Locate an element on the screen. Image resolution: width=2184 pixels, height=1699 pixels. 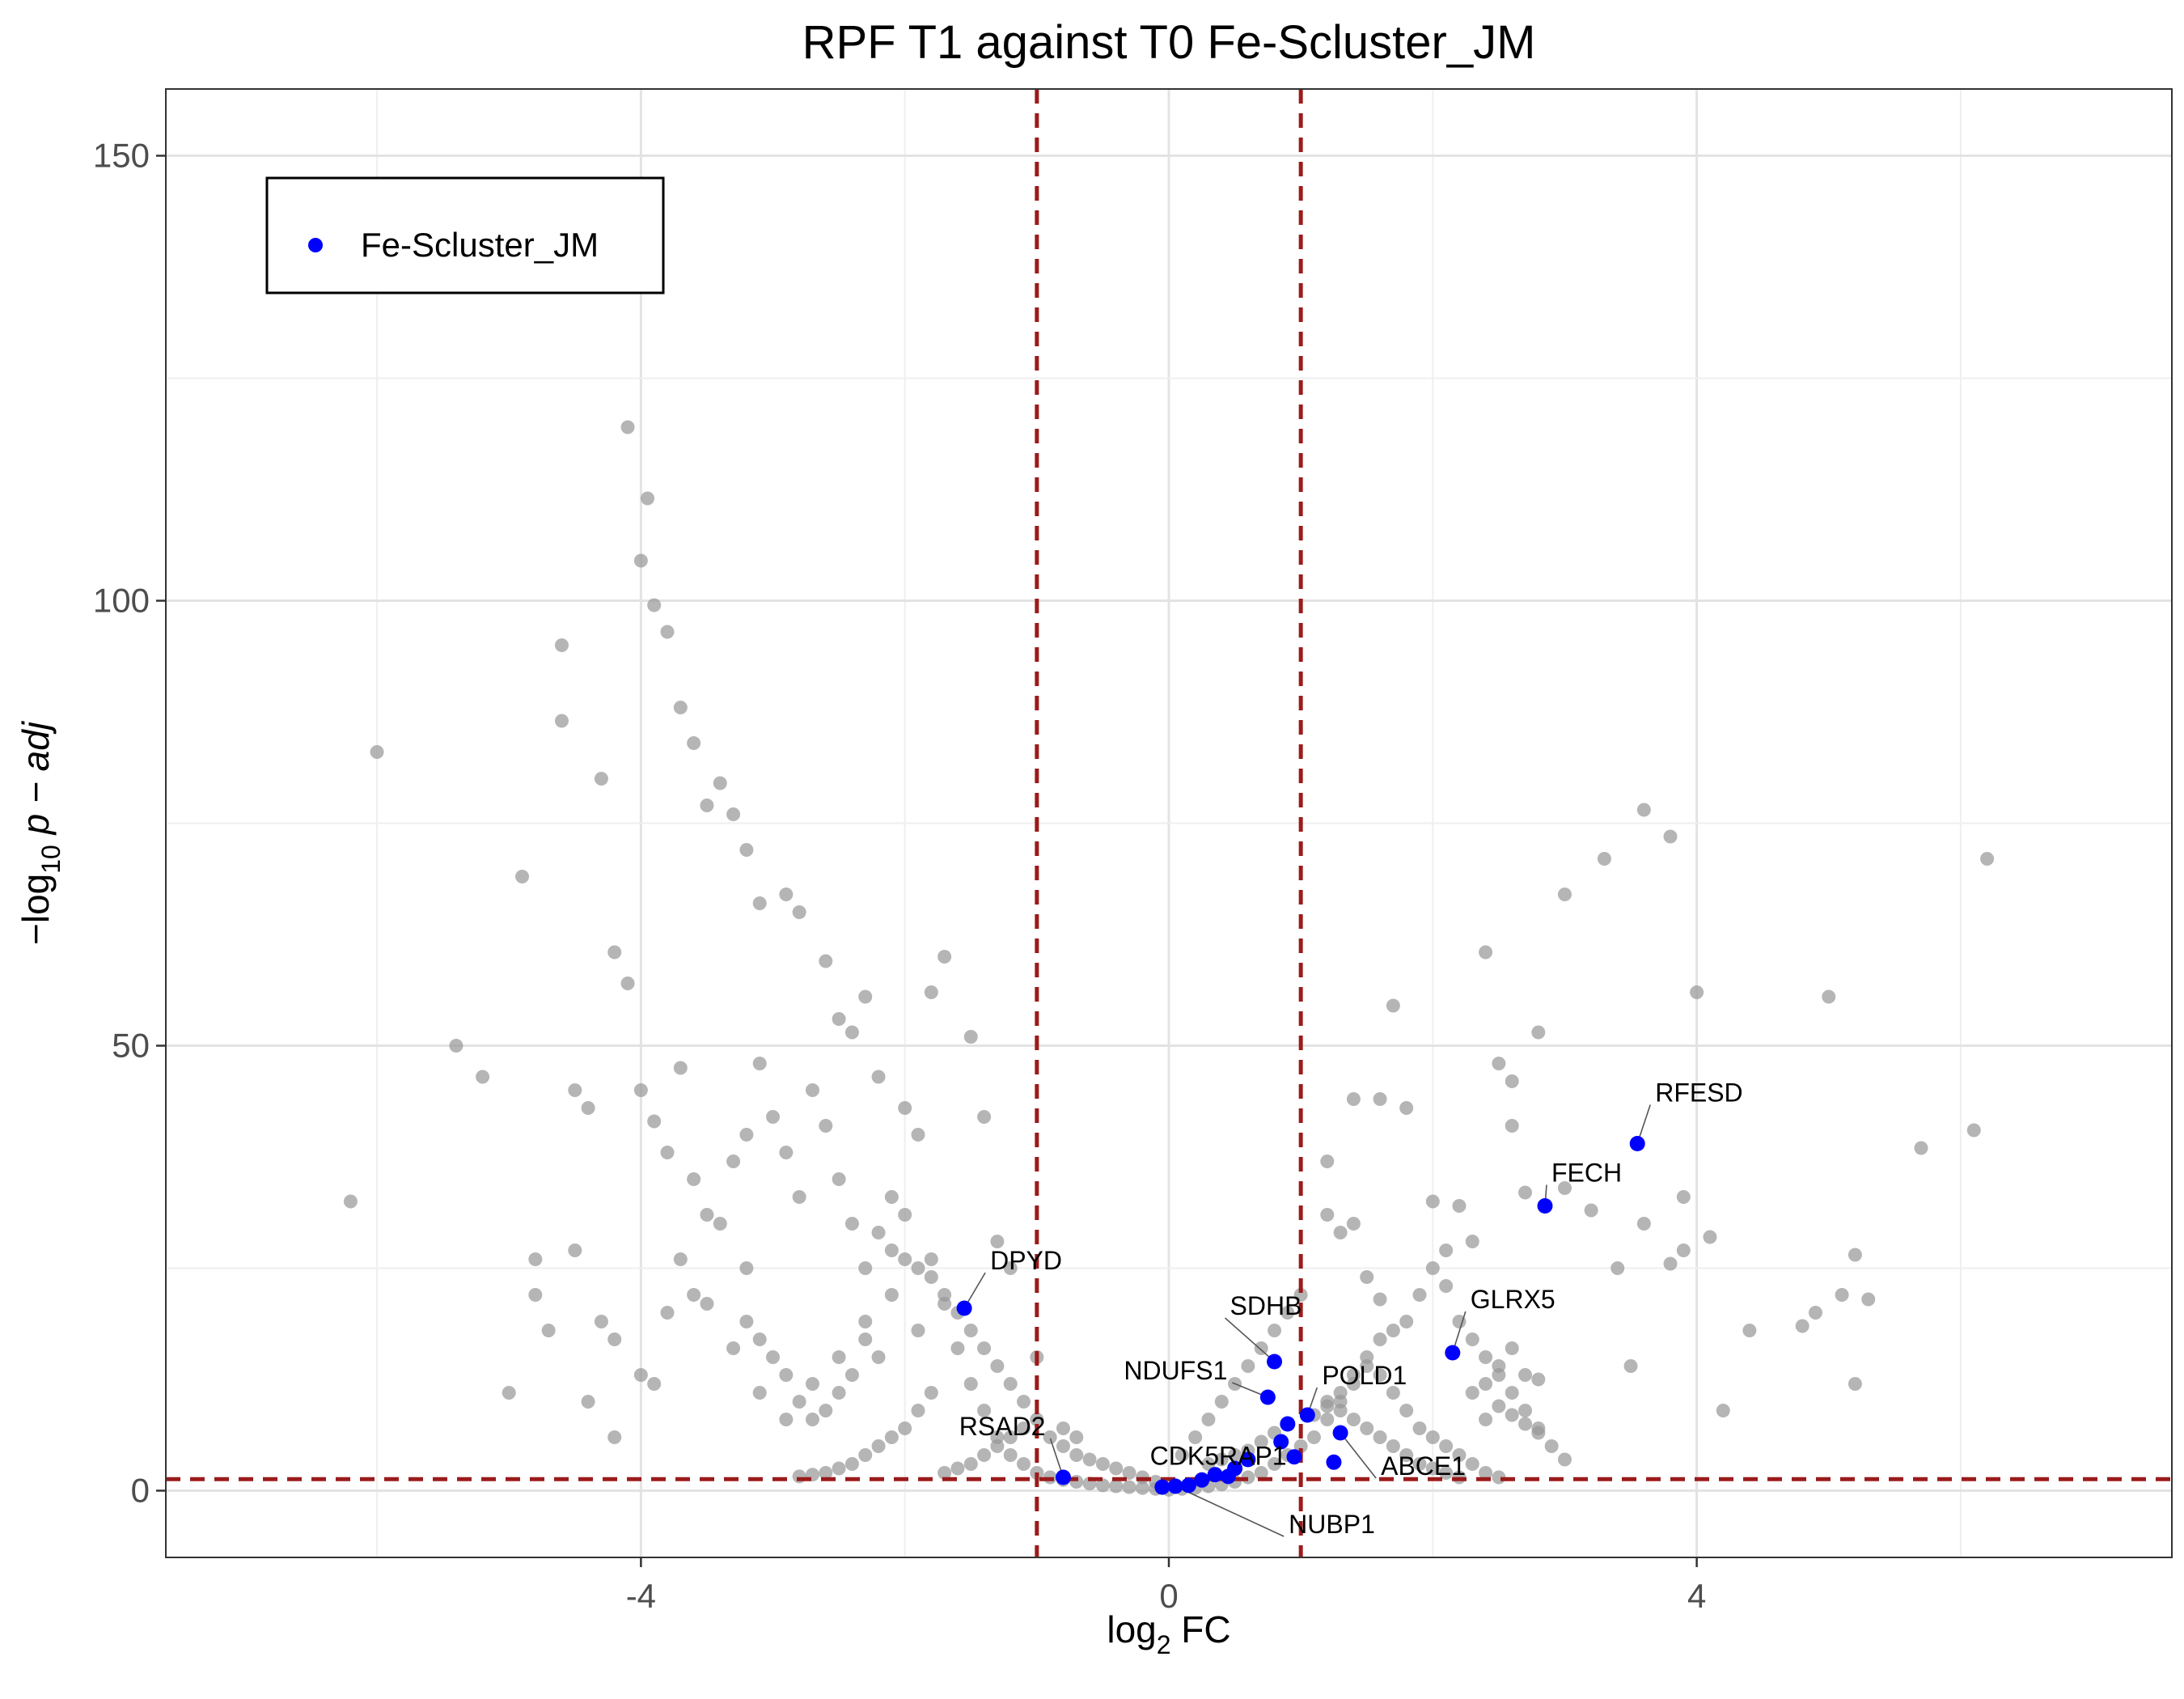
gene-label: NDUFS1 is located at coordinates (1175, 1370).